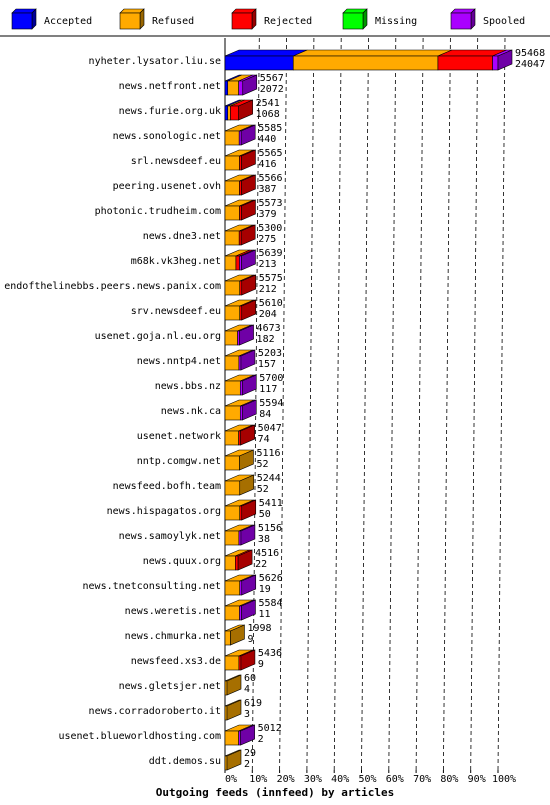 Image resolution: width=550 pixels, height=805 pixels. I want to click on row-value-total: 5584, so click(270, 603).